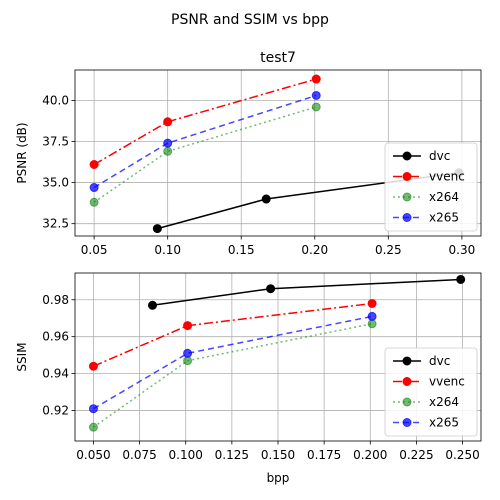 The width and height of the screenshot is (500, 500). What do you see at coordinates (94, 250) in the screenshot?
I see `psnr-x-tick-label: 0.05` at bounding box center [94, 250].